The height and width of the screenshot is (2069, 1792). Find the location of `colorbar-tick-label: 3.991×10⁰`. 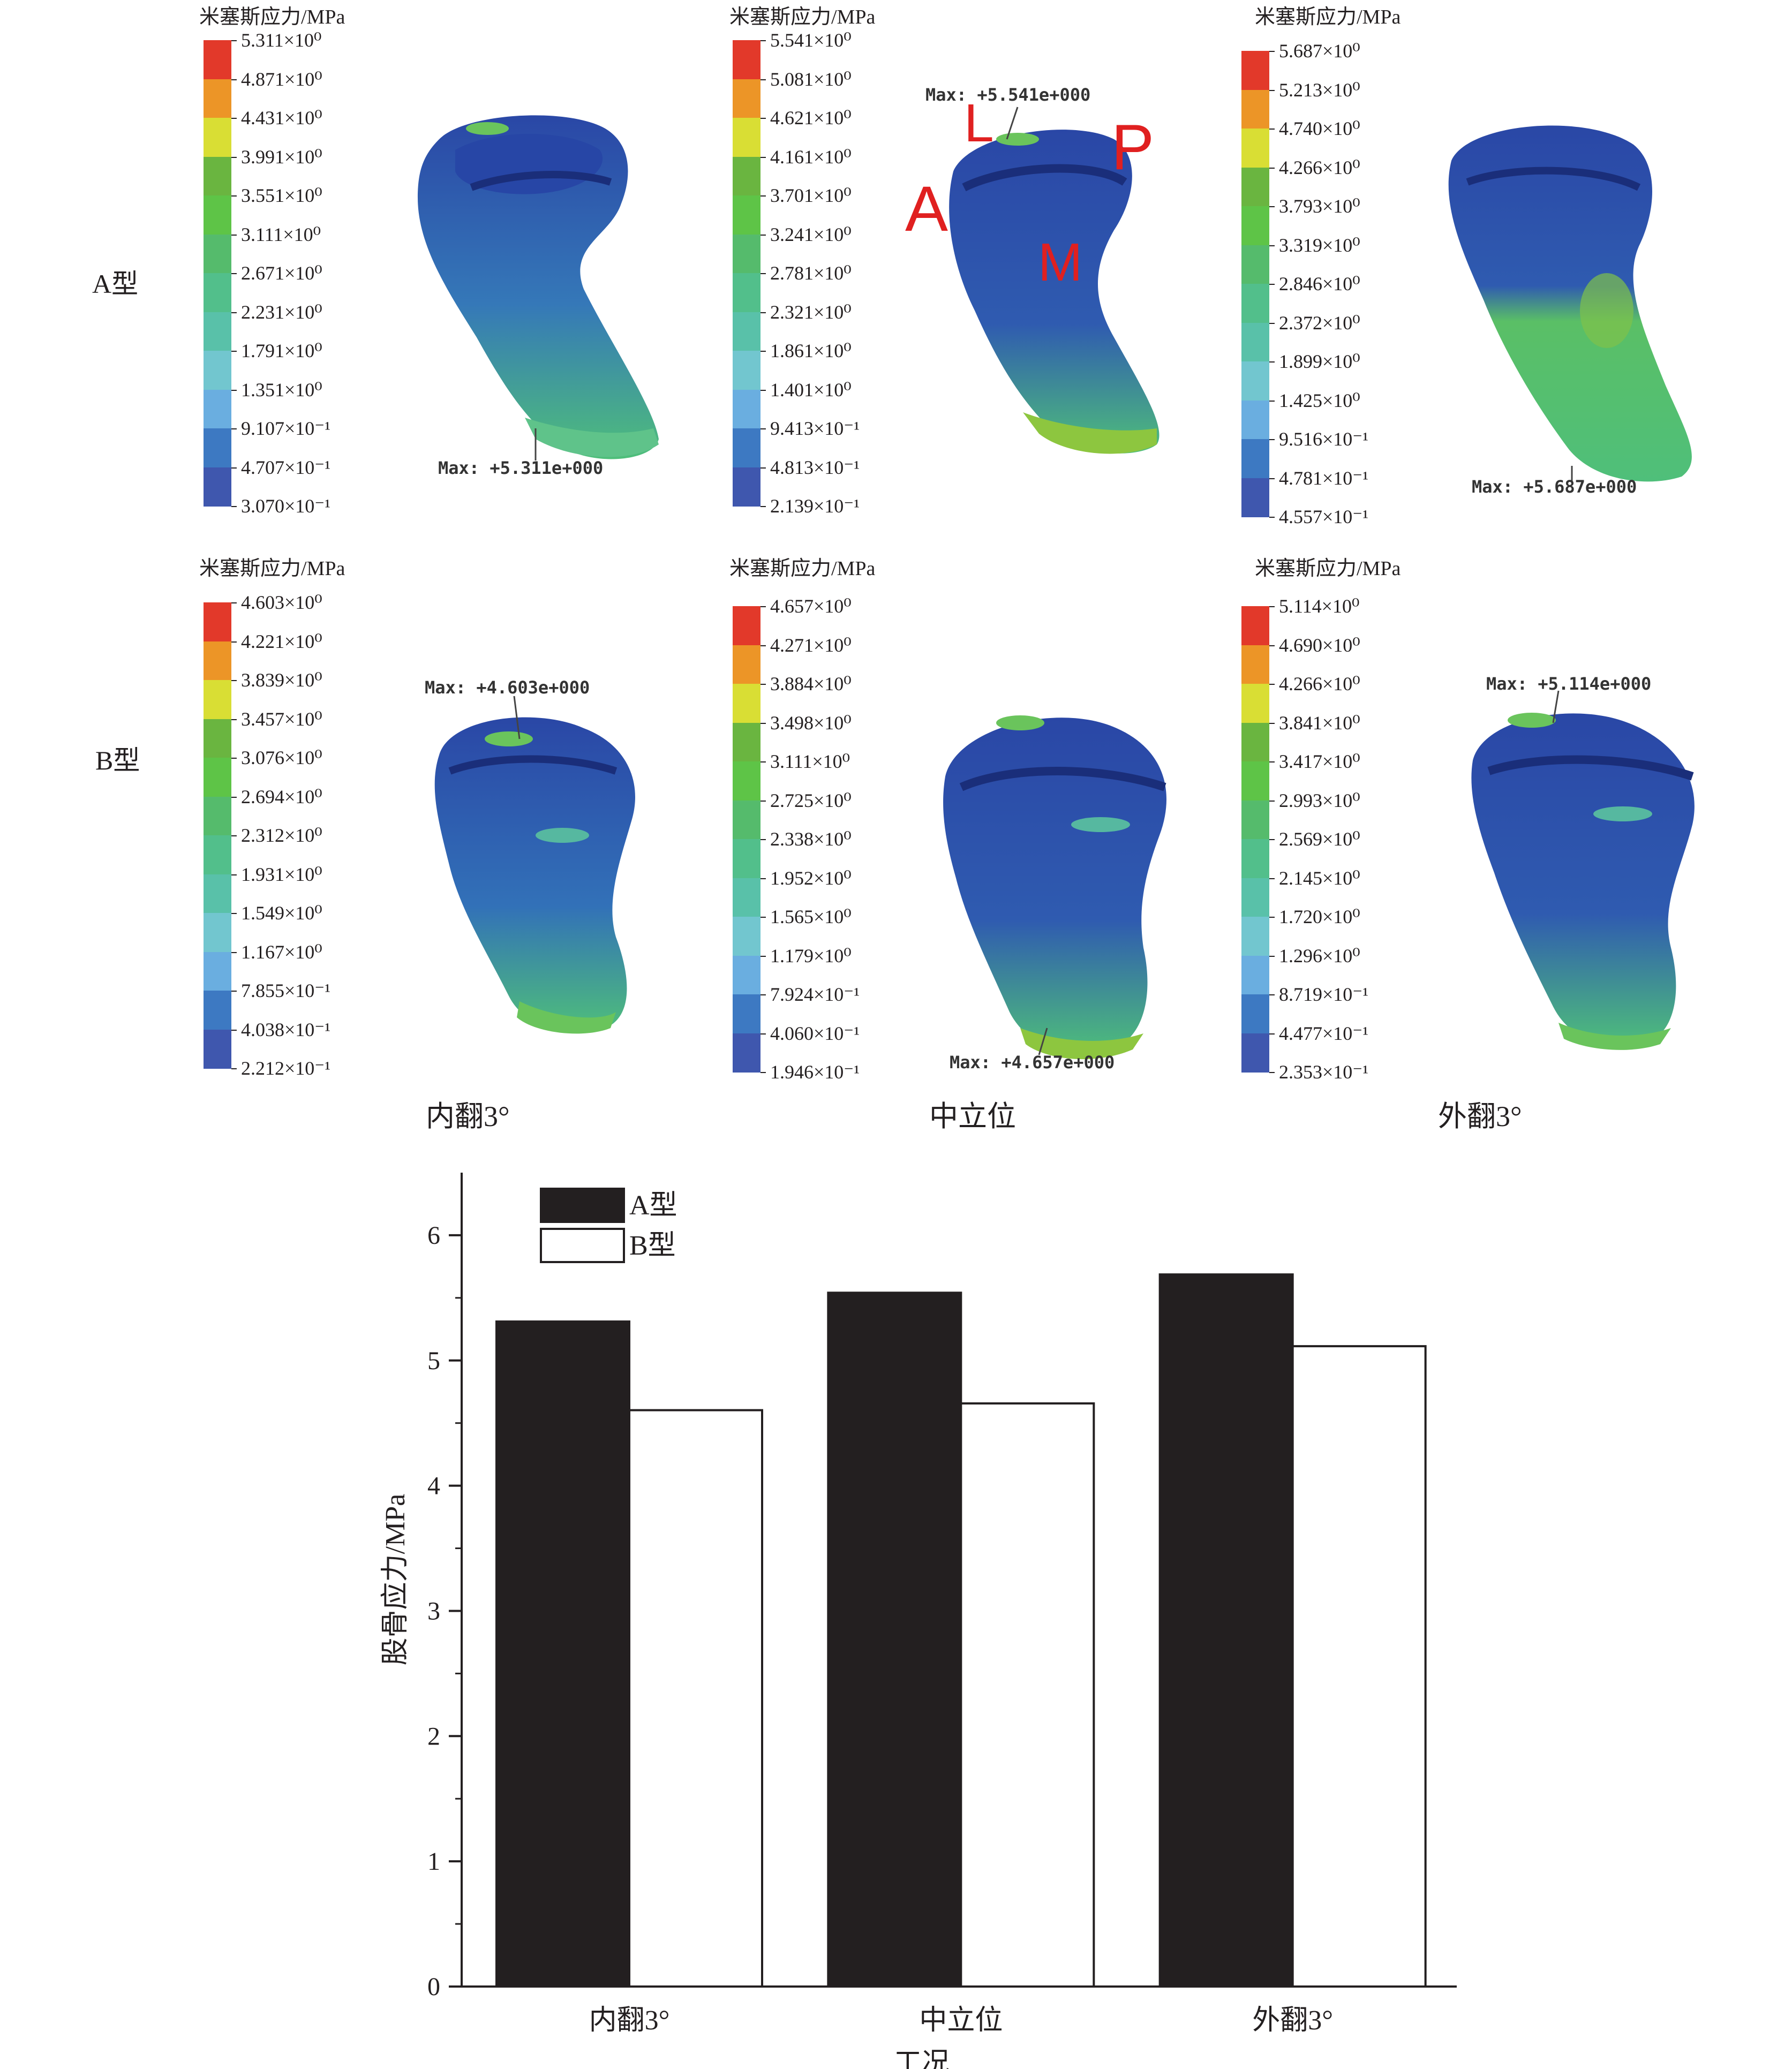

colorbar-tick-label: 3.991×10⁰ is located at coordinates (281, 157).